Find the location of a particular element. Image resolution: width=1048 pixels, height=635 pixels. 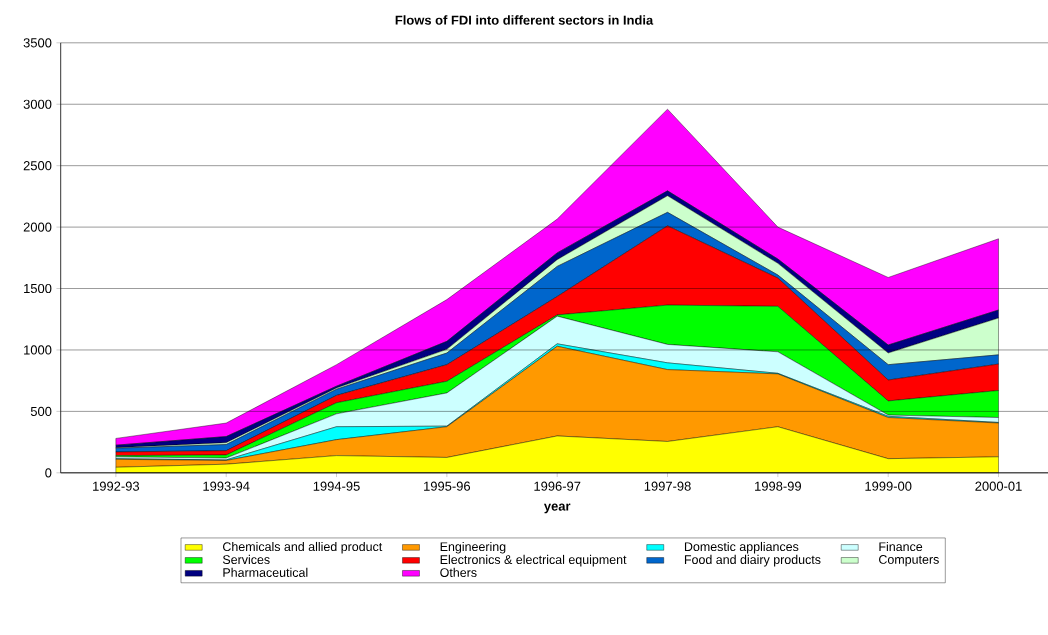

y-tick-label: 3500 is located at coordinates (37, 43).